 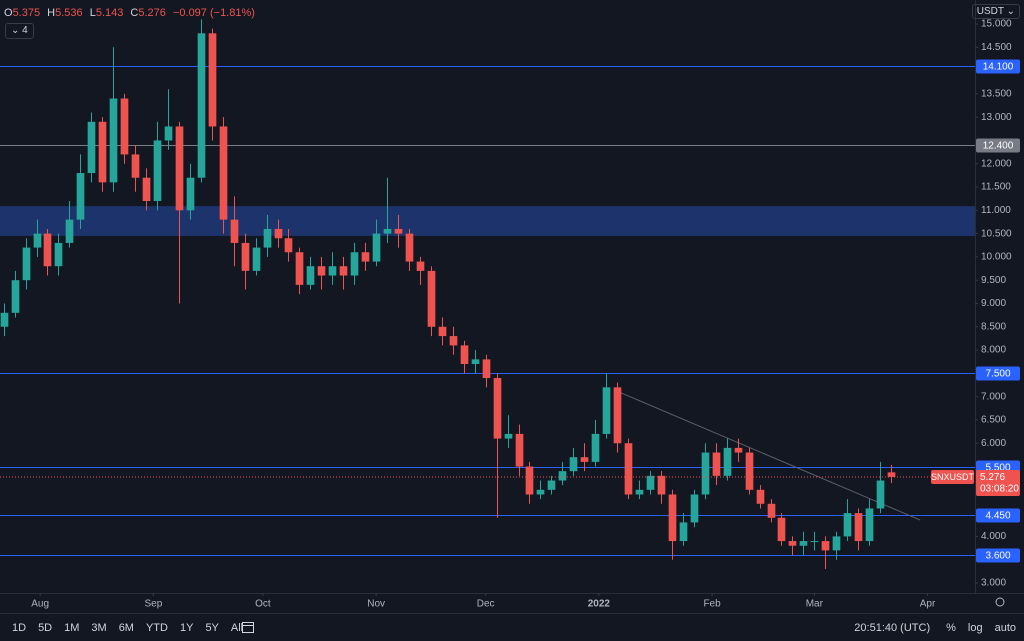 What do you see at coordinates (19, 31) in the screenshot?
I see `indicator-toggle: ⌄ 4` at bounding box center [19, 31].